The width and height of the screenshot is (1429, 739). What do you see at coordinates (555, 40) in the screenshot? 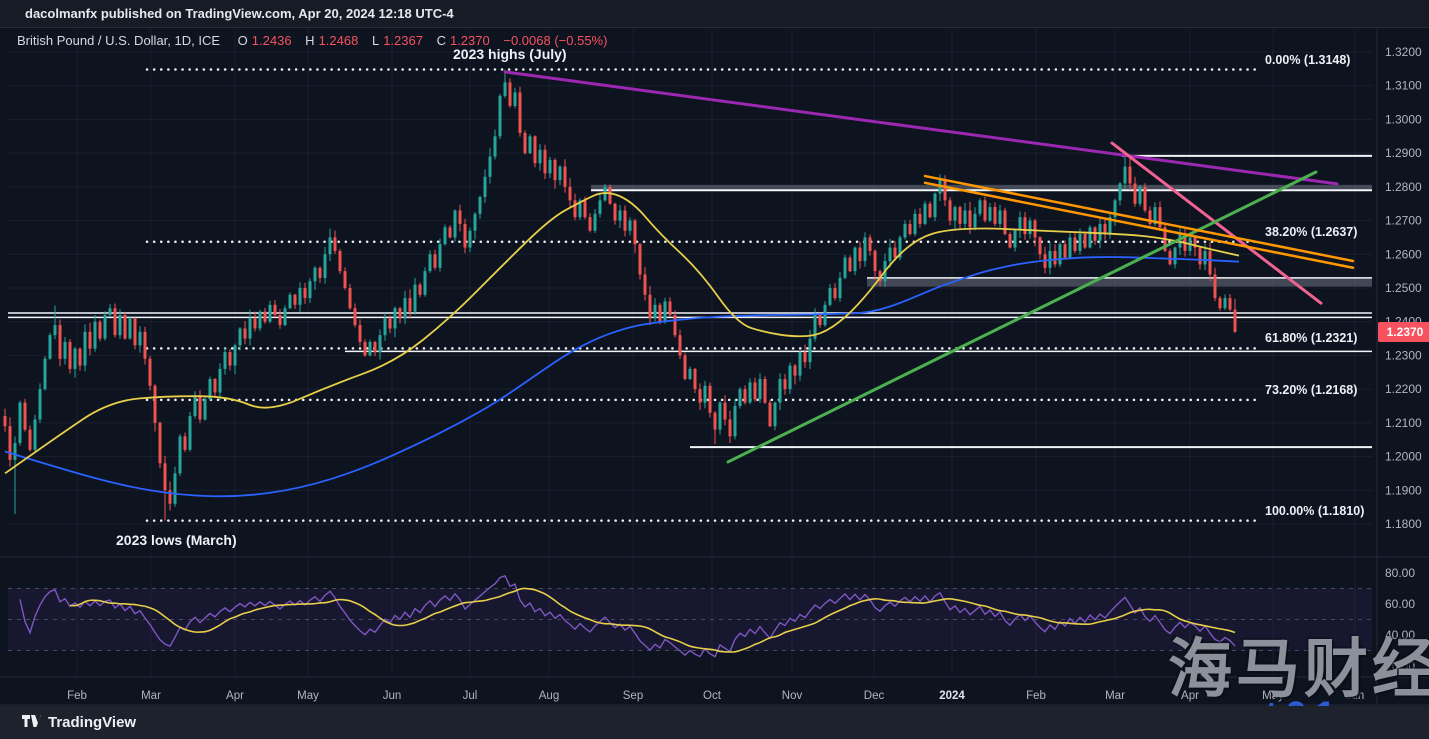
I see `change-value: −0.0068 (−0.55%)` at bounding box center [555, 40].